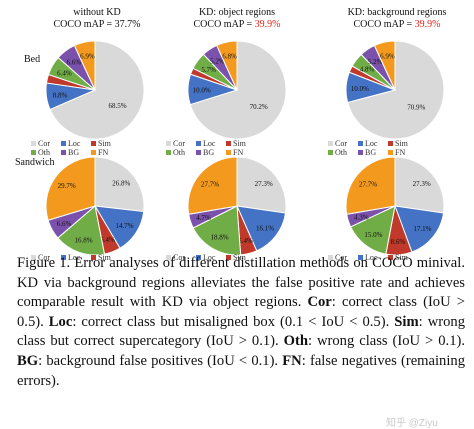 The height and width of the screenshot is (429, 474). I want to click on data-label-loc: 16.1%, so click(265, 228).